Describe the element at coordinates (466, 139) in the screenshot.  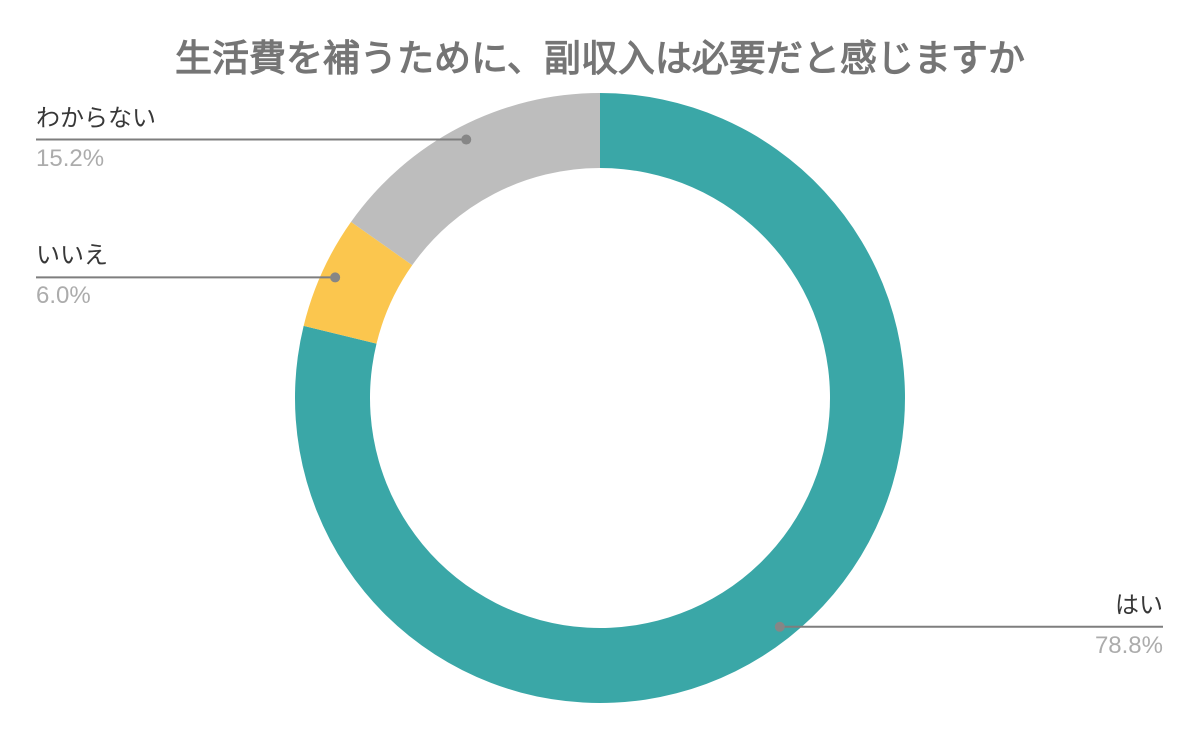
I see `leader-dot-unknown` at that location.